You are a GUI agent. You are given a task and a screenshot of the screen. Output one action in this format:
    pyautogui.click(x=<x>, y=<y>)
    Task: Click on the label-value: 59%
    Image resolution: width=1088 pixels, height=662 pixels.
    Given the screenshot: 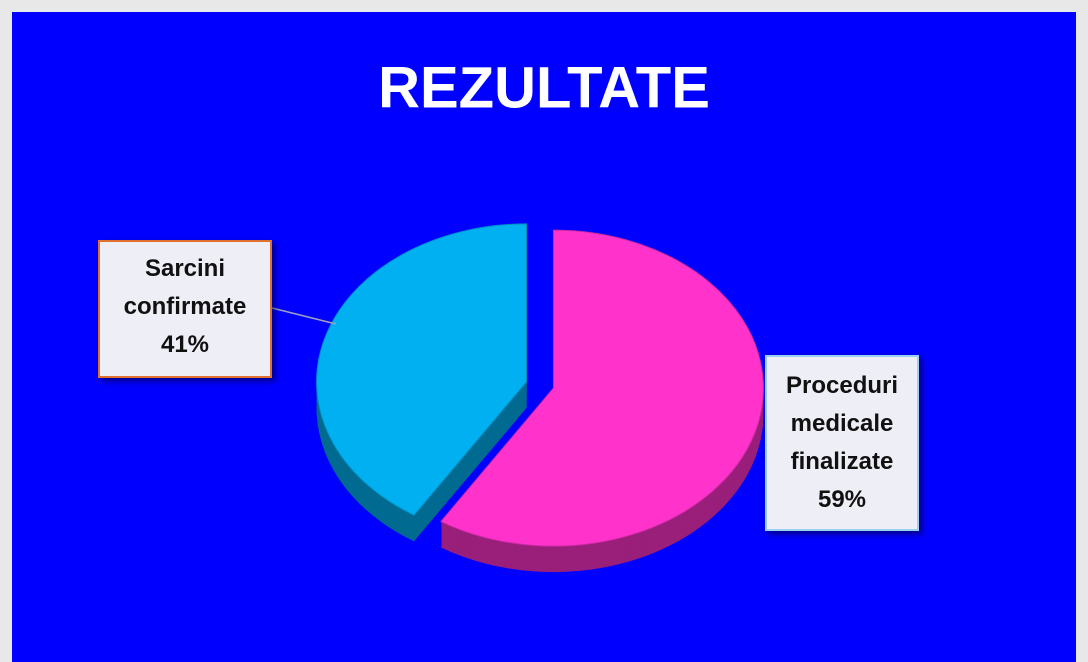 What is the action you would take?
    pyautogui.click(x=842, y=499)
    